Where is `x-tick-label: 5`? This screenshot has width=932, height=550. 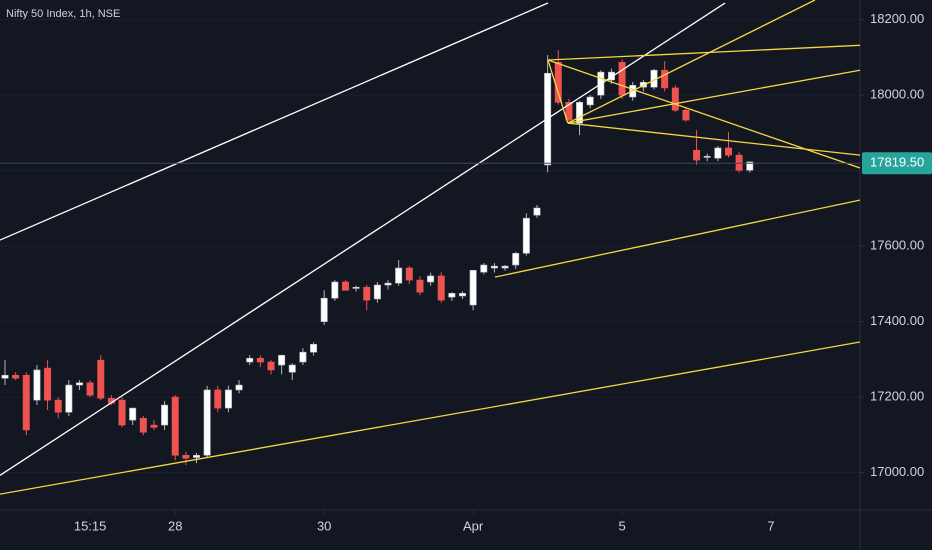
x-tick-label: 5 is located at coordinates (621, 525).